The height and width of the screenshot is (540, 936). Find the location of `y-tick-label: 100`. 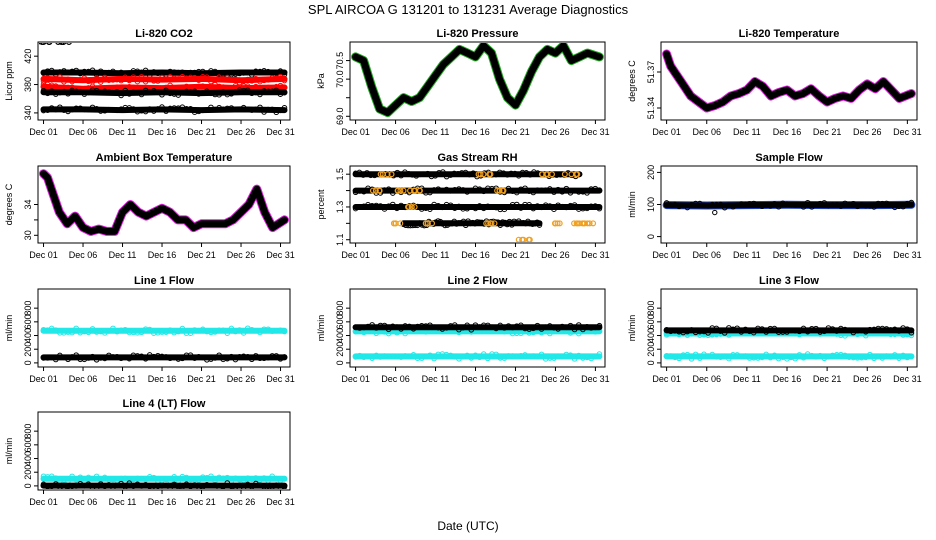

y-tick-label: 100 is located at coordinates (651, 204).